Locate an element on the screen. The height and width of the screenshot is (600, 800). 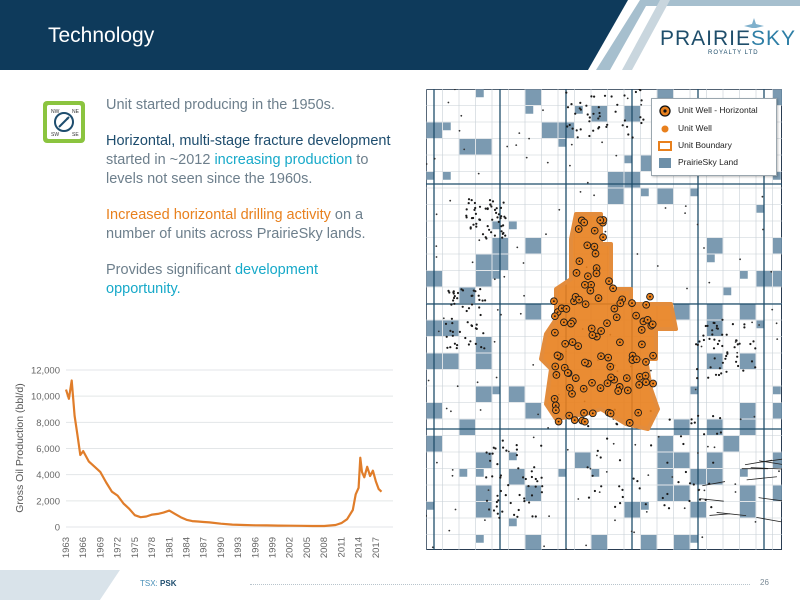
footer-divider is located at coordinates (500, 584).